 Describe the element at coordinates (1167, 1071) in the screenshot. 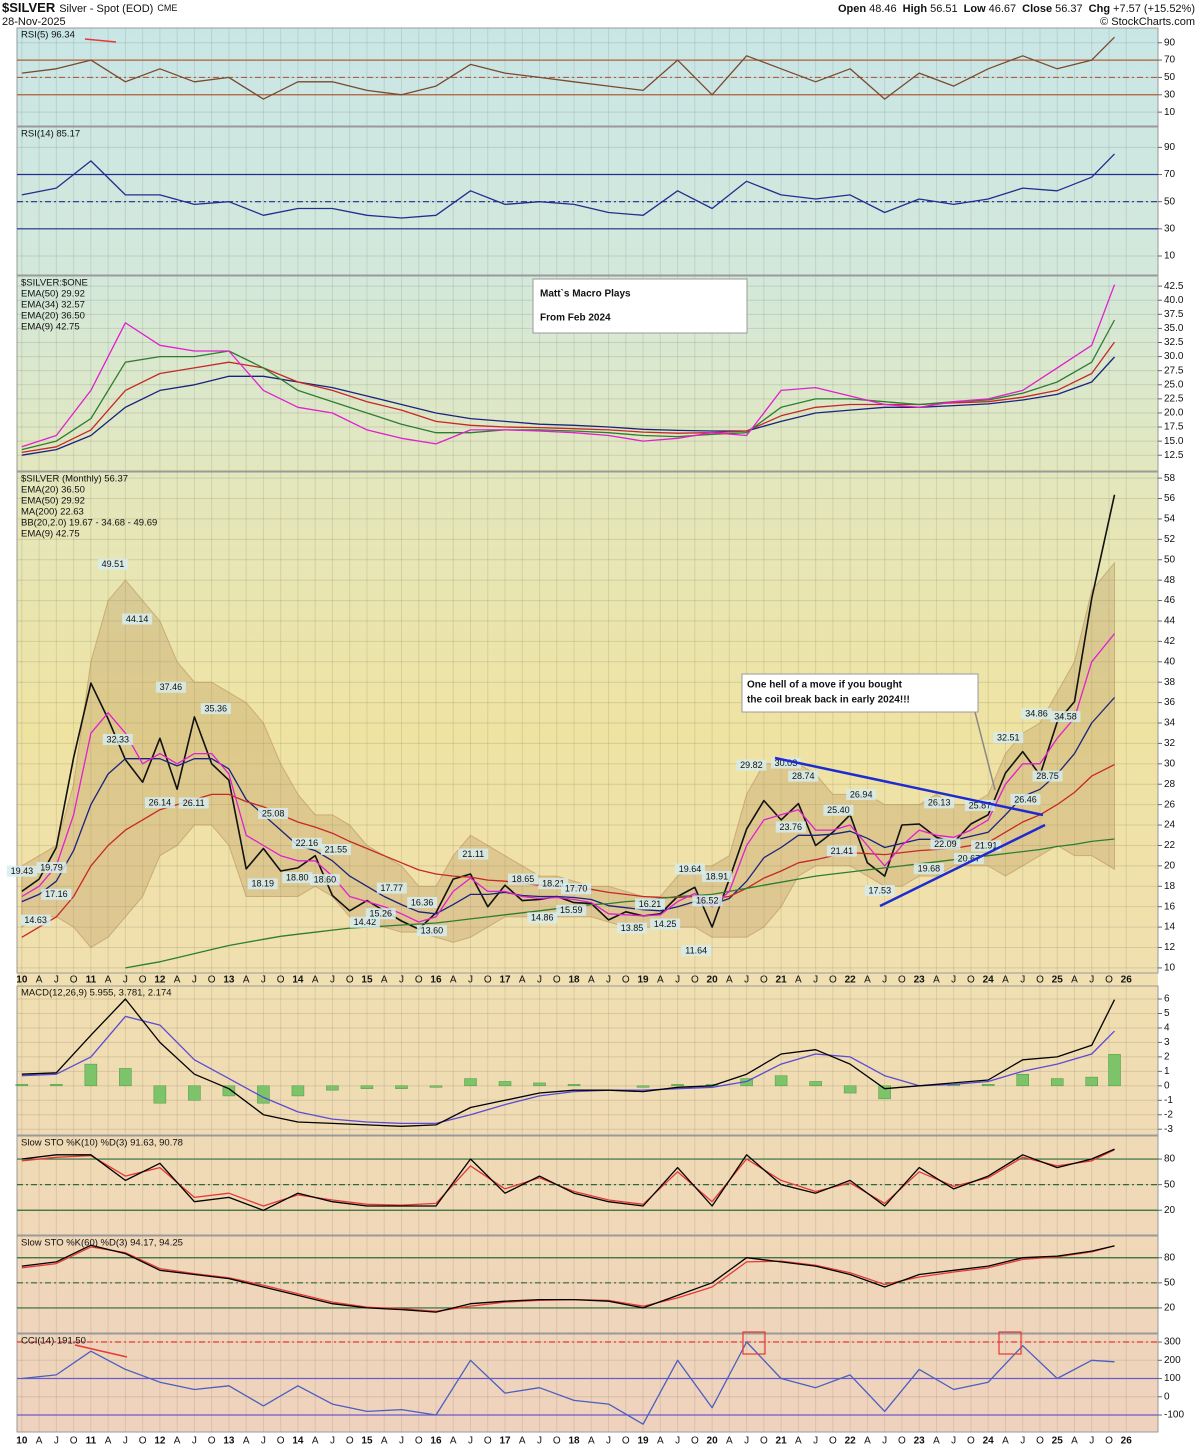

I see `y-tick-label: 1` at that location.